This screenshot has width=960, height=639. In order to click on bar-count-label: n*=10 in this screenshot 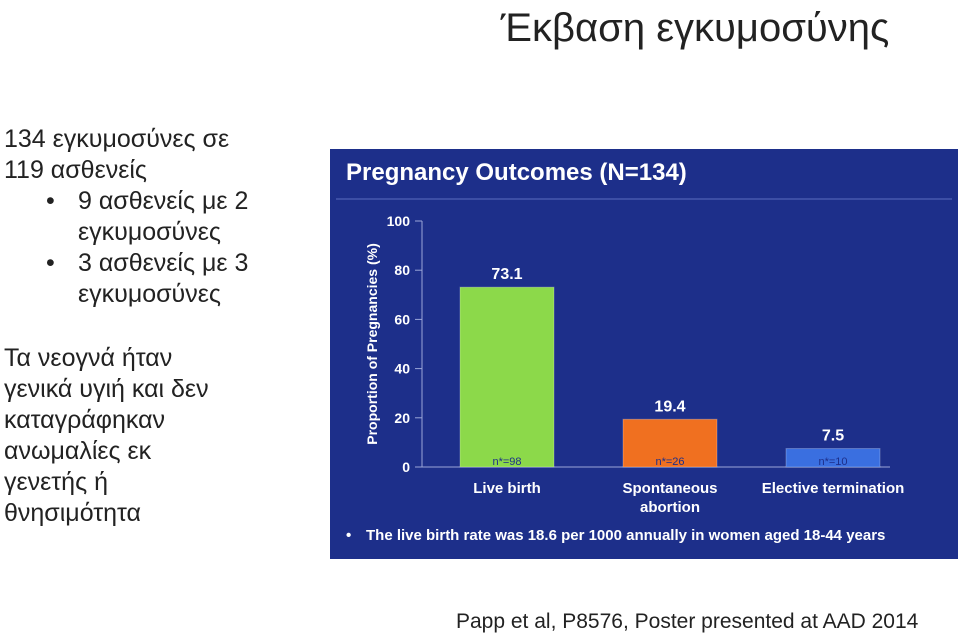, I will do `click(832, 462)`.